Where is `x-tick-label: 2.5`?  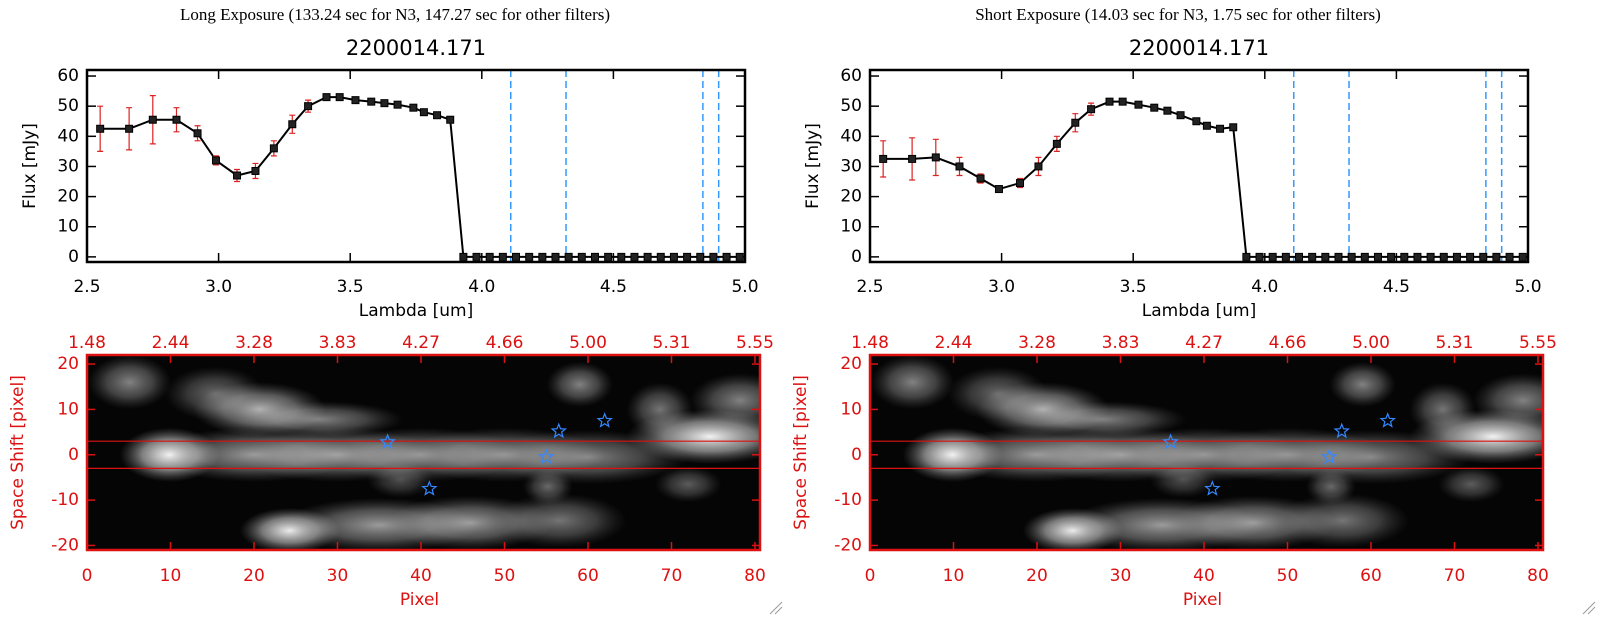
x-tick-label: 2.5 is located at coordinates (86, 287).